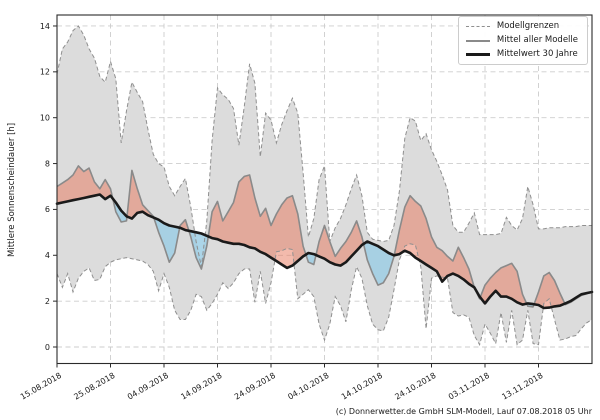  Describe the element at coordinates (12, 189) in the screenshot. I see `y-axis-title: Mittlere Sonnenscheindauer [h]` at that location.